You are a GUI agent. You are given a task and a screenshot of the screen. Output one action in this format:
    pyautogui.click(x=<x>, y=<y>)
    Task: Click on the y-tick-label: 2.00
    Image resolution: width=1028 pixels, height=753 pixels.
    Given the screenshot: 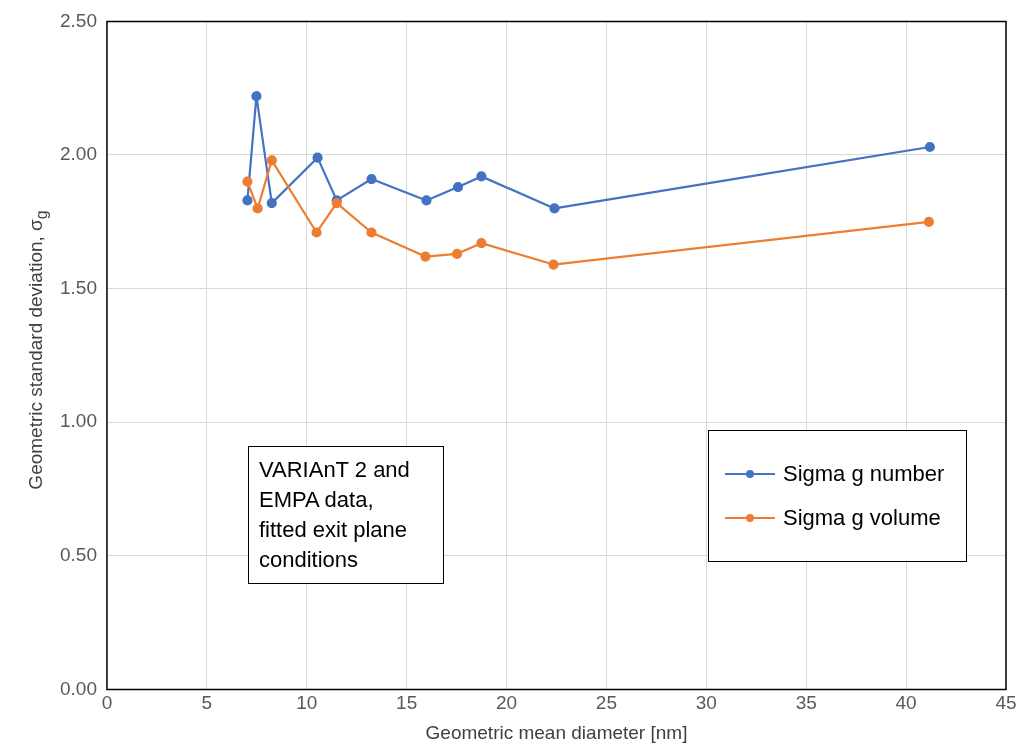 What is the action you would take?
    pyautogui.click(x=78, y=154)
    